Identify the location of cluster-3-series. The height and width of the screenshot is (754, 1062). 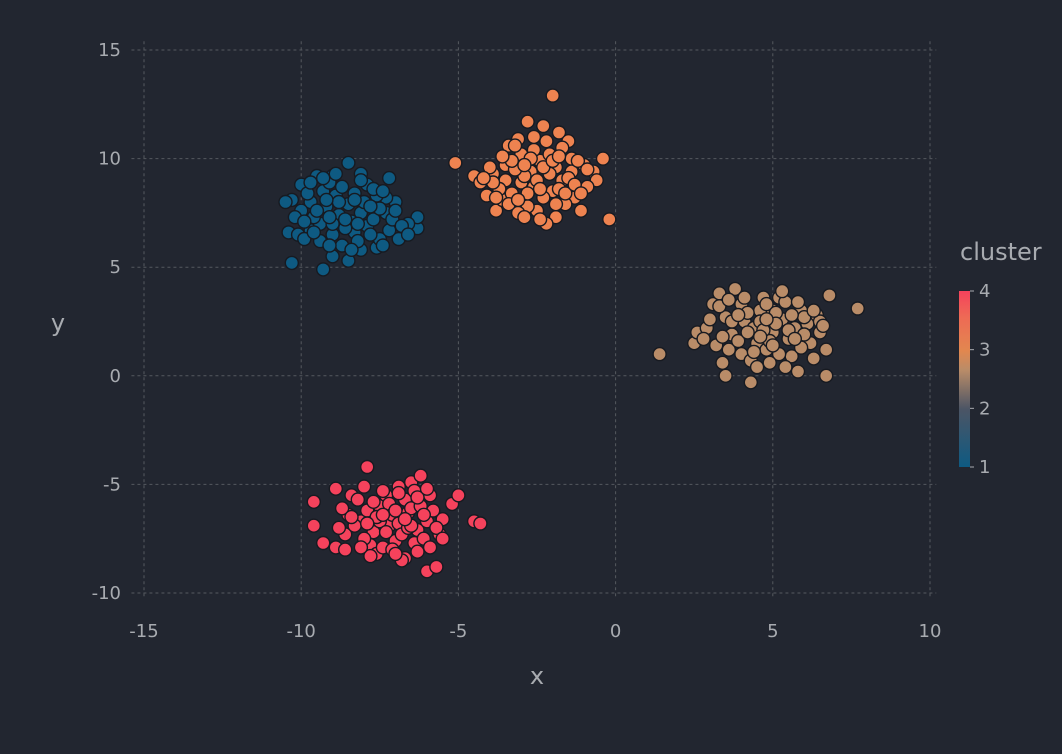
(532, 160).